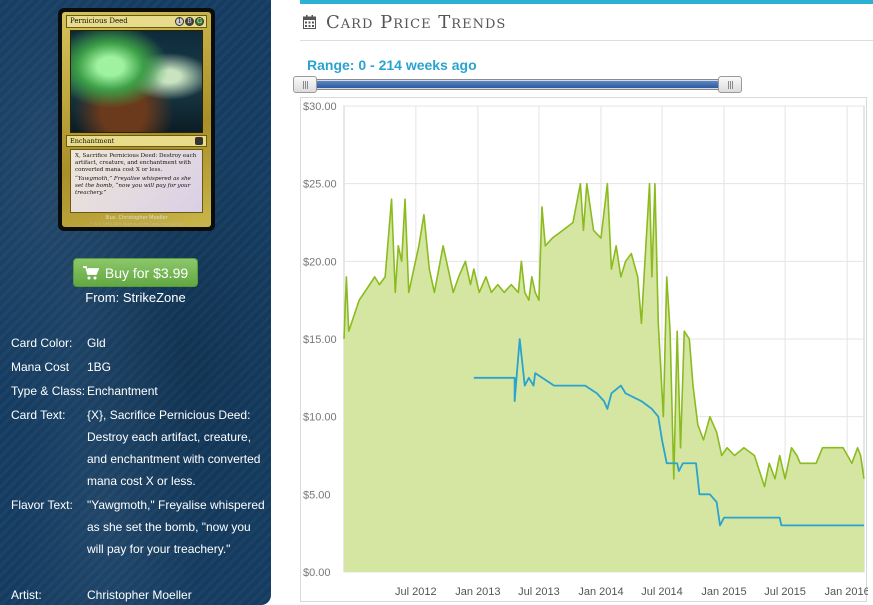 The width and height of the screenshot is (873, 605). Describe the element at coordinates (199, 21) in the screenshot. I see `mana-green-icon: G` at that location.